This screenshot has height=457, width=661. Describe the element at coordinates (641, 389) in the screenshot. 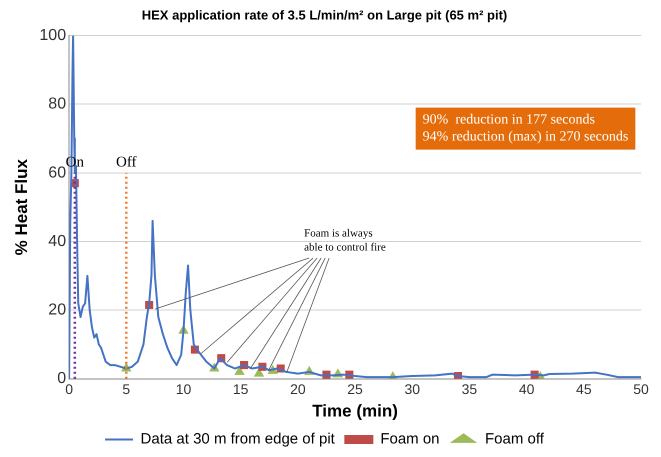

I see `x-tick-label: 50` at that location.